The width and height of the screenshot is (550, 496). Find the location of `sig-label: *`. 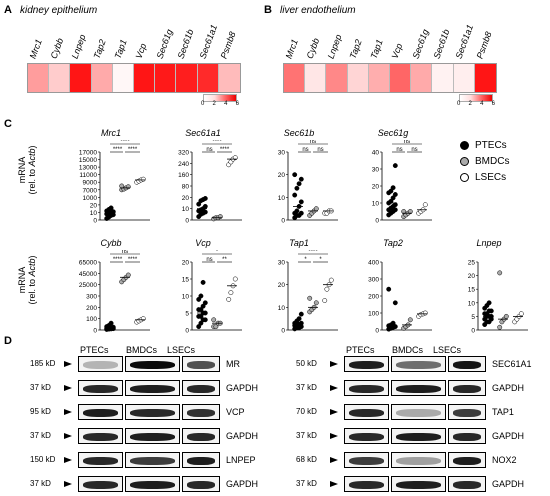

sig-label: * is located at coordinates (305, 260).